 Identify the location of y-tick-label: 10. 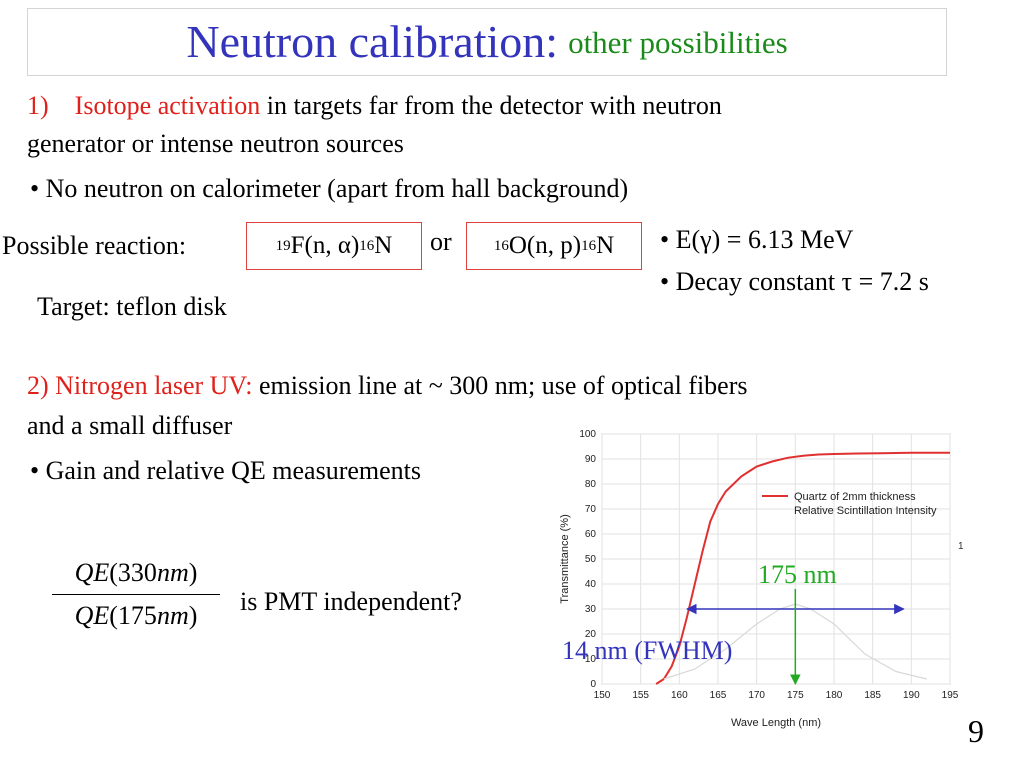
(591, 659).